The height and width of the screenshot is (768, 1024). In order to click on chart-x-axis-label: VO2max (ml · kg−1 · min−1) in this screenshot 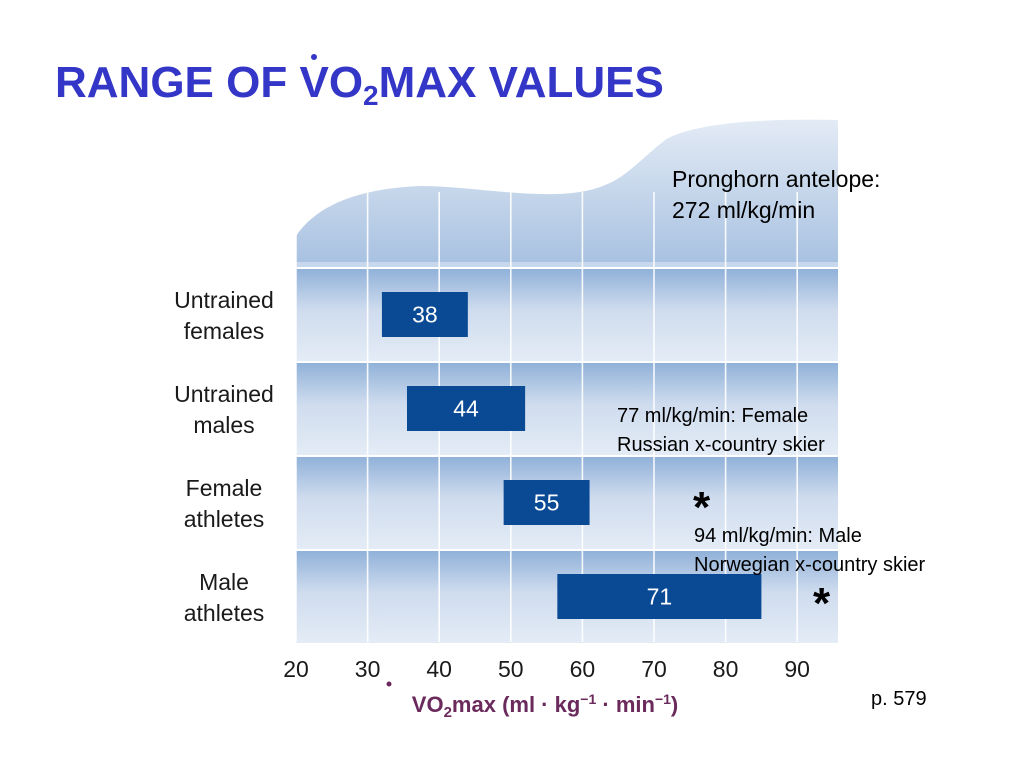, I will do `click(545, 706)`.